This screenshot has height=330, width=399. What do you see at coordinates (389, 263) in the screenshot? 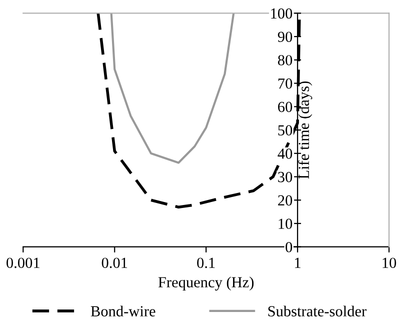
I see `x-tick-label: 10` at bounding box center [389, 263].